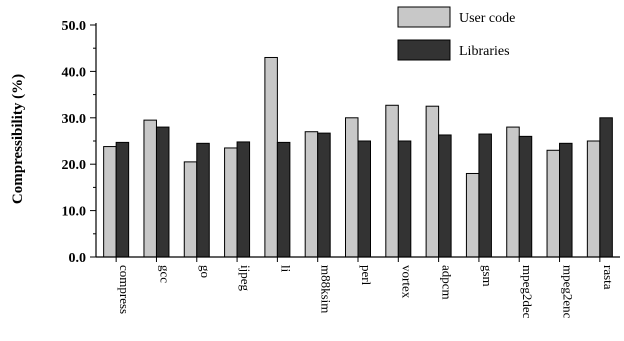  Describe the element at coordinates (18, 139) in the screenshot. I see `y-axis-title: Compressibility (%)` at that location.